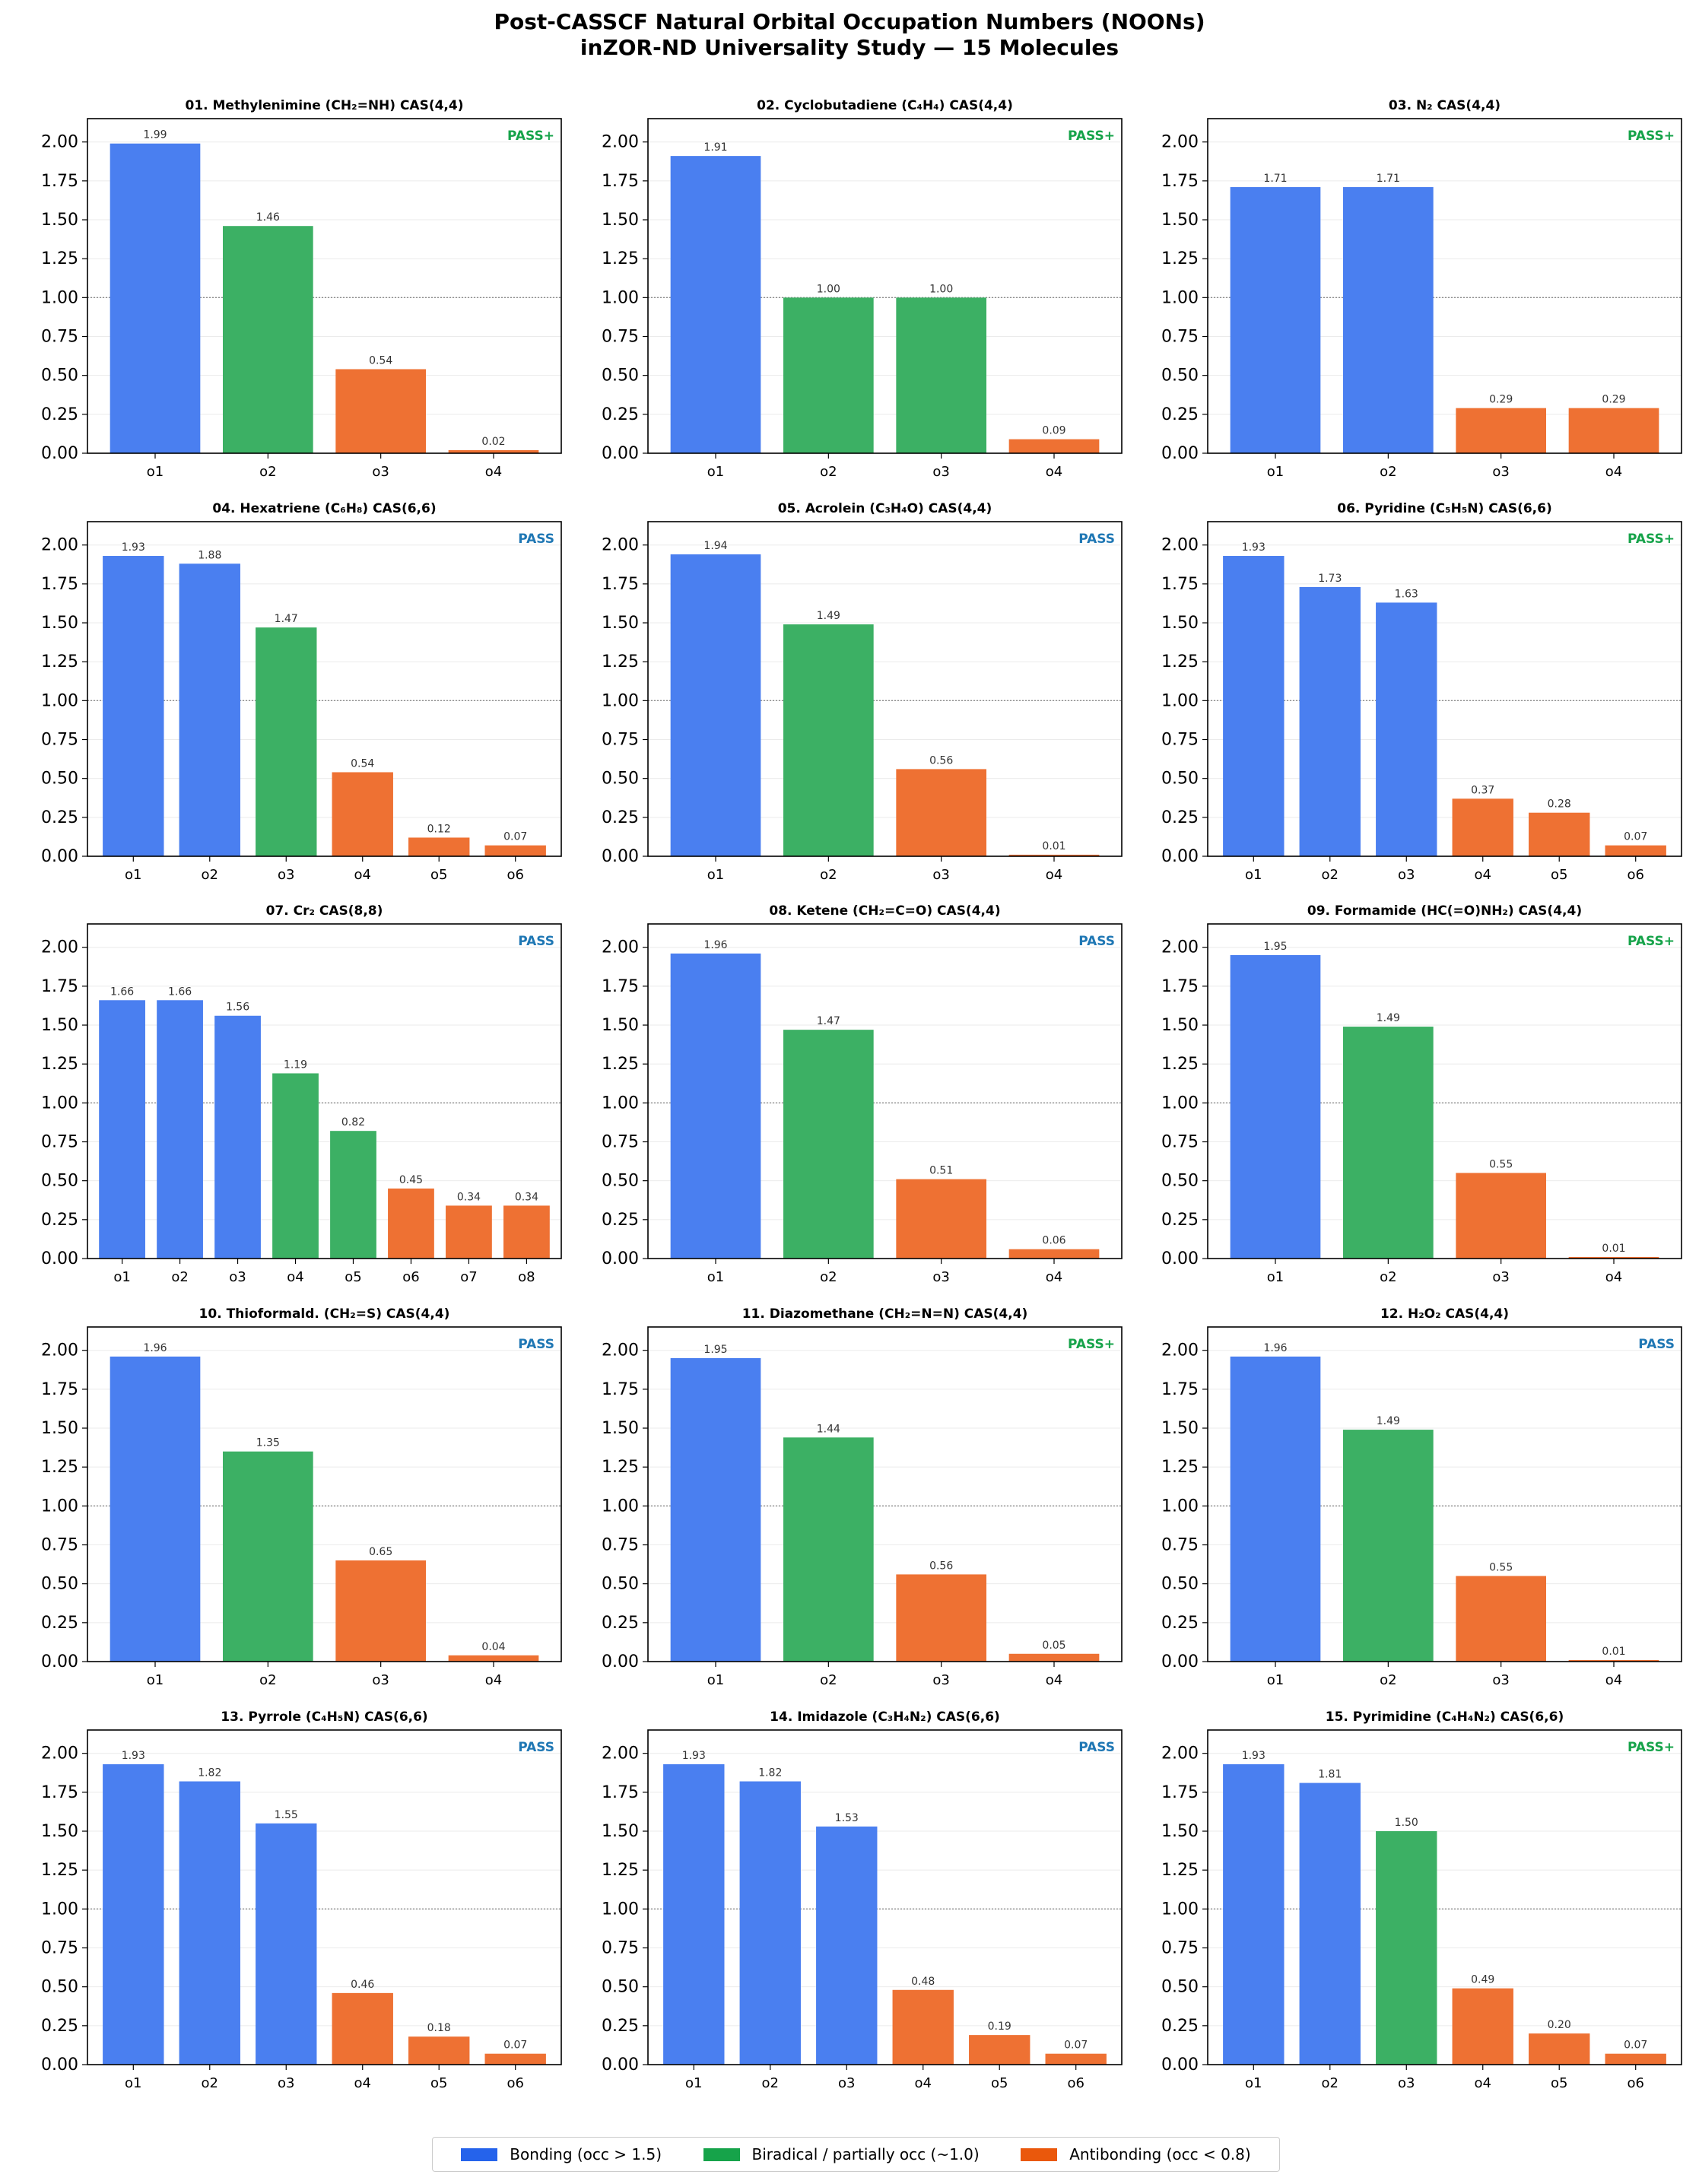 This screenshot has height=2184, width=1699. What do you see at coordinates (1275, 179) in the screenshot?
I see `bar-value-label: 1.71` at bounding box center [1275, 179].